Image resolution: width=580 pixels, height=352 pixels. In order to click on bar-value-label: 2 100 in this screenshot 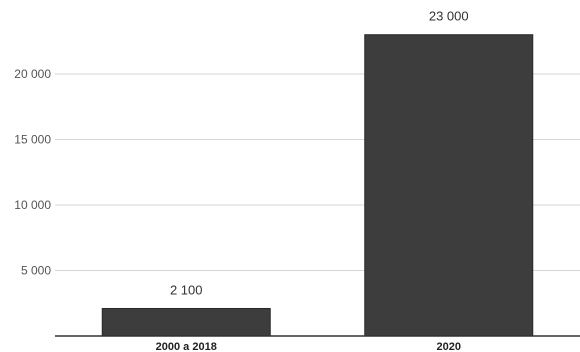, I will do `click(186, 289)`.